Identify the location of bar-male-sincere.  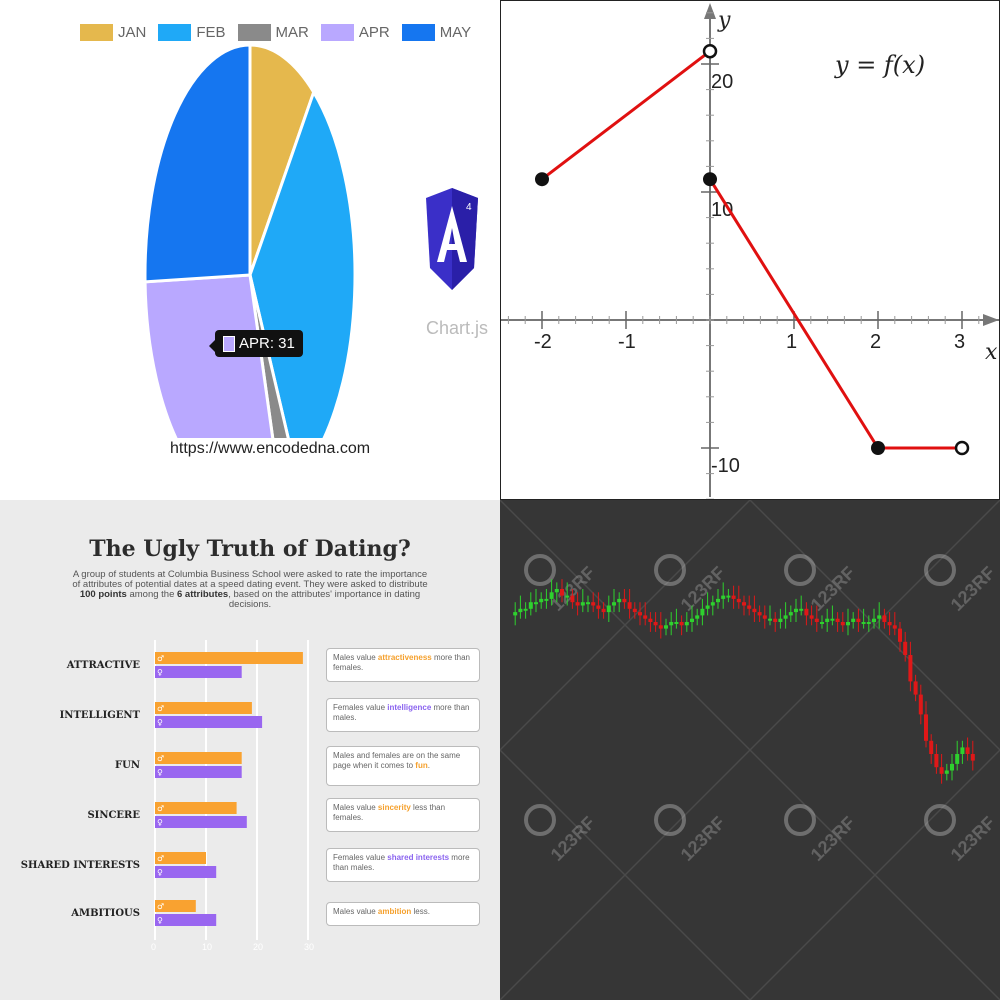
(196, 808).